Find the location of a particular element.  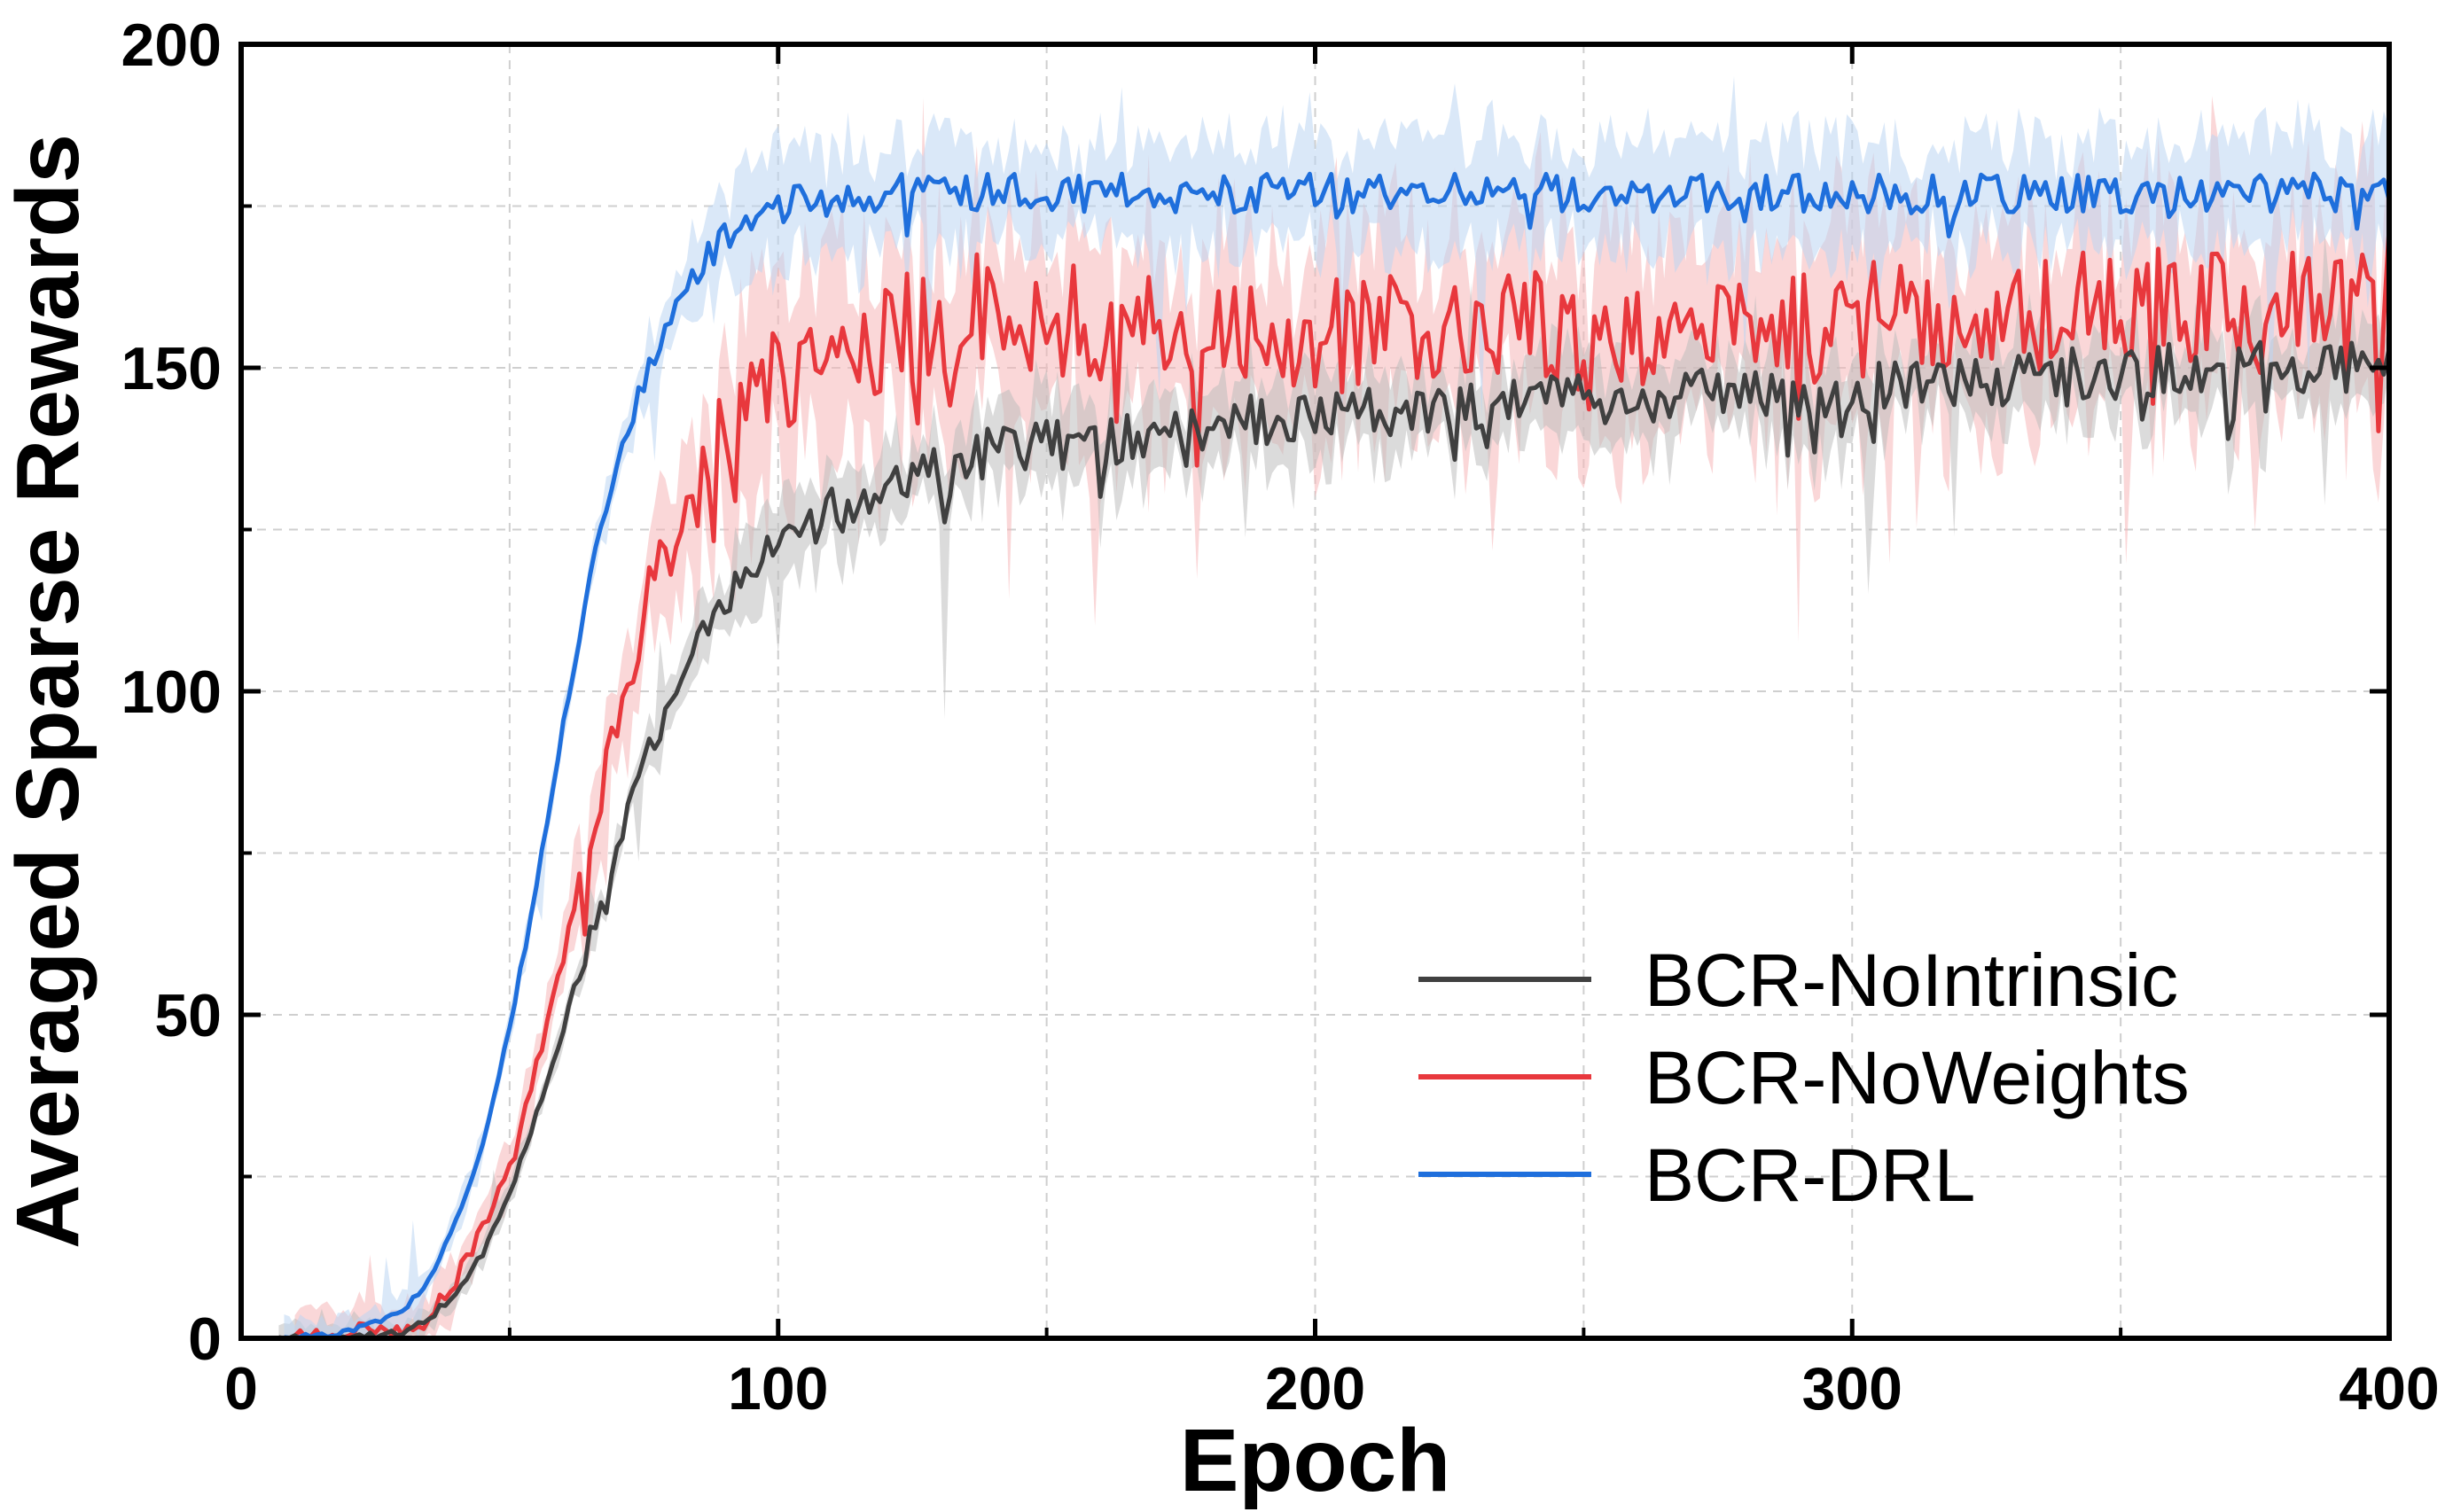

y-tick-label: 50 is located at coordinates (188, 1015).